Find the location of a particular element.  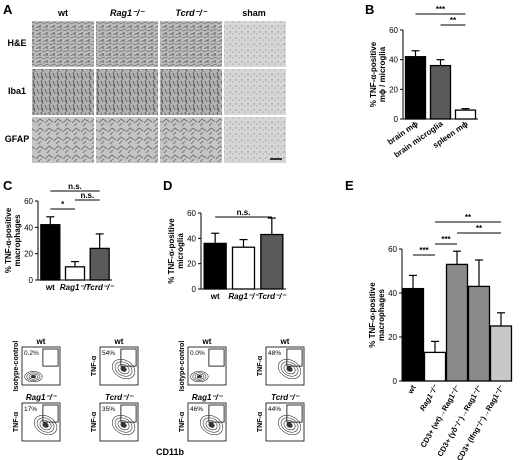

flow-plot-title: Rag1⁻/⁻ is located at coordinates (207, 397).